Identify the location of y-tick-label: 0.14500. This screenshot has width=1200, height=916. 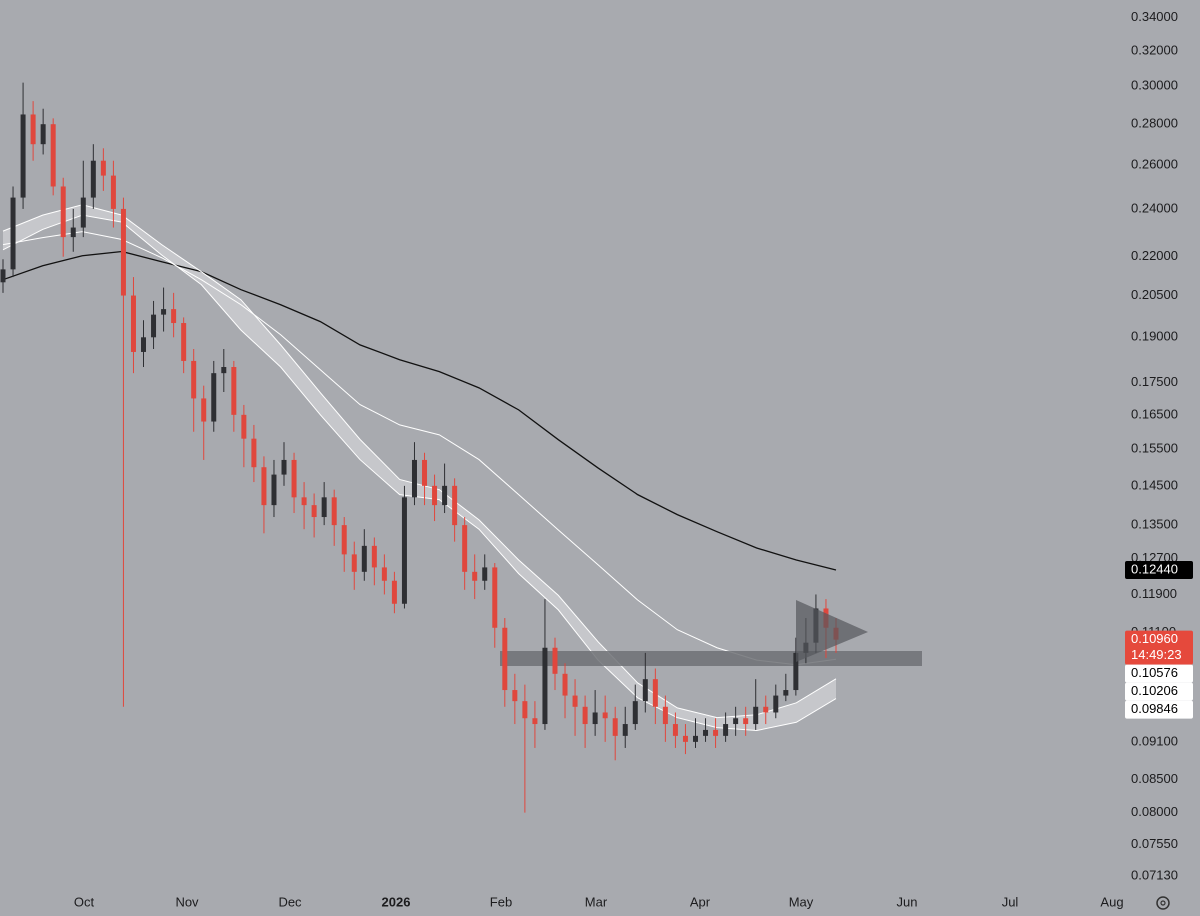
(1154, 484).